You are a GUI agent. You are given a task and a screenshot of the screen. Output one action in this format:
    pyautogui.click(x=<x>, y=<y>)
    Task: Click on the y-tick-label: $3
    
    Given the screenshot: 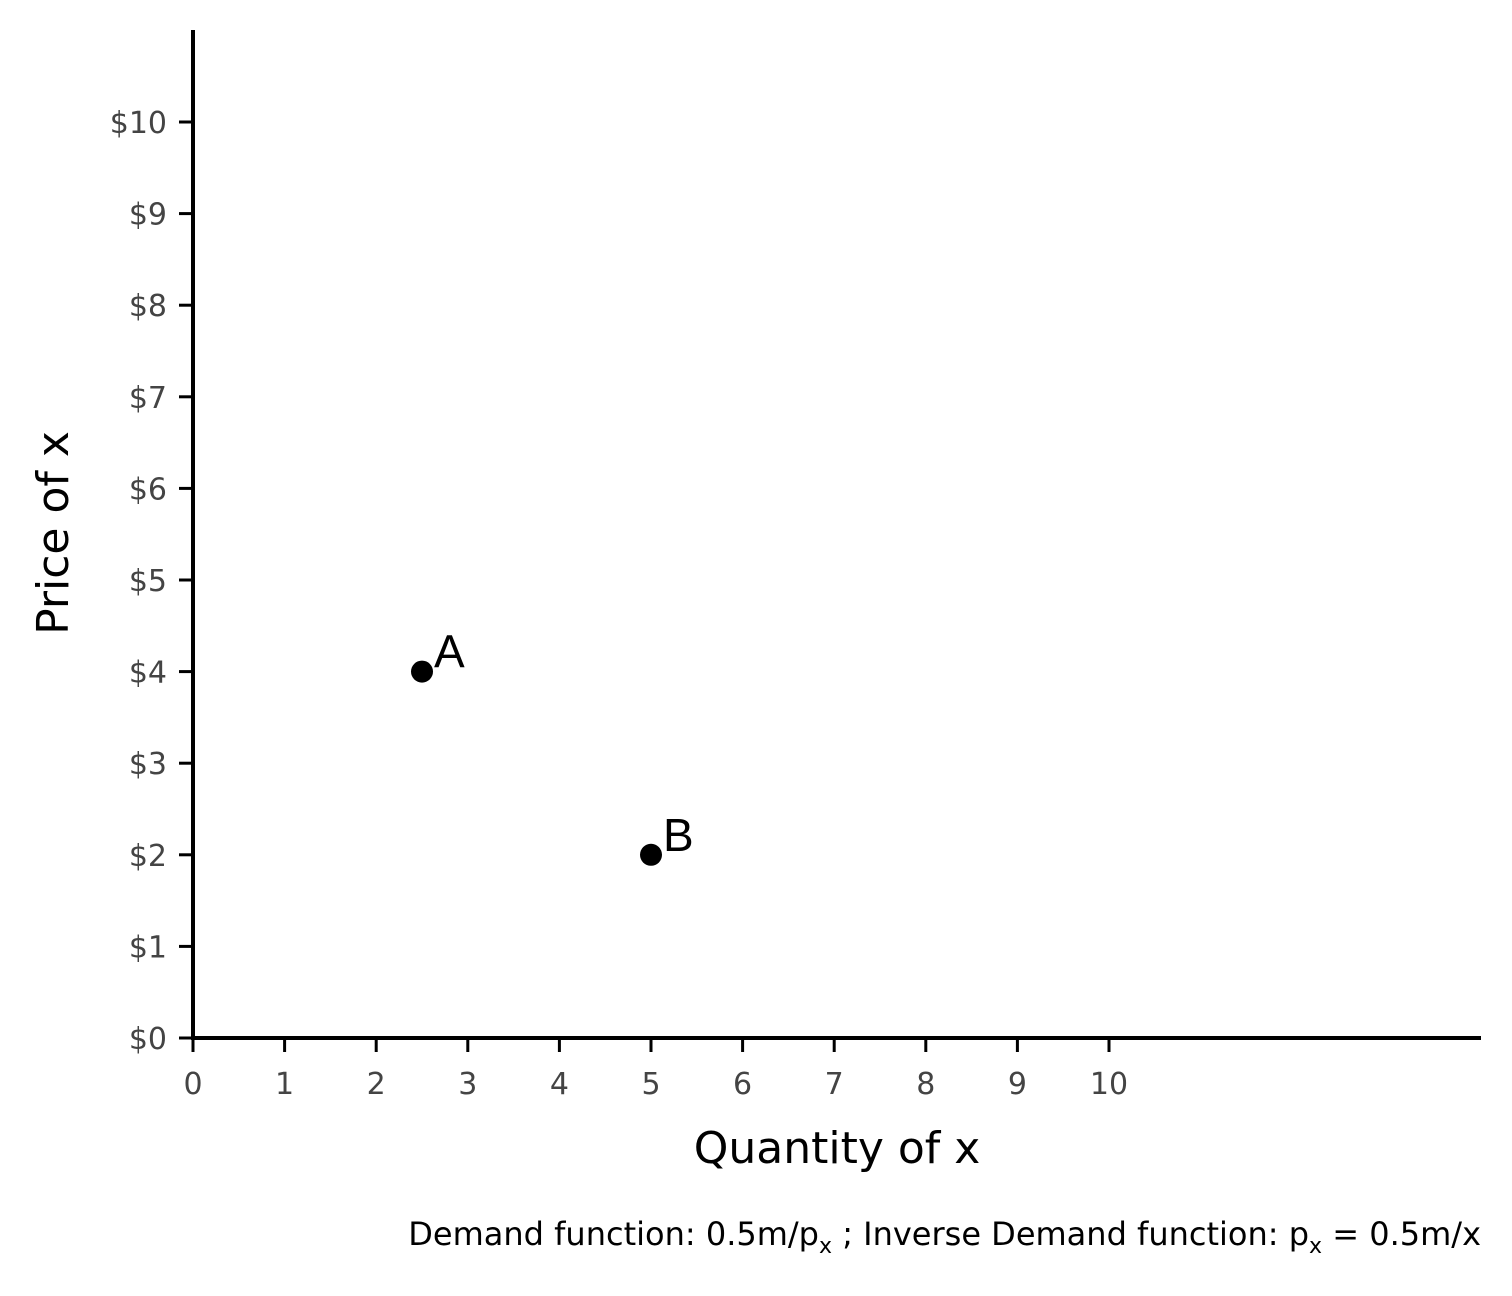 What is the action you would take?
    pyautogui.click(x=148, y=764)
    